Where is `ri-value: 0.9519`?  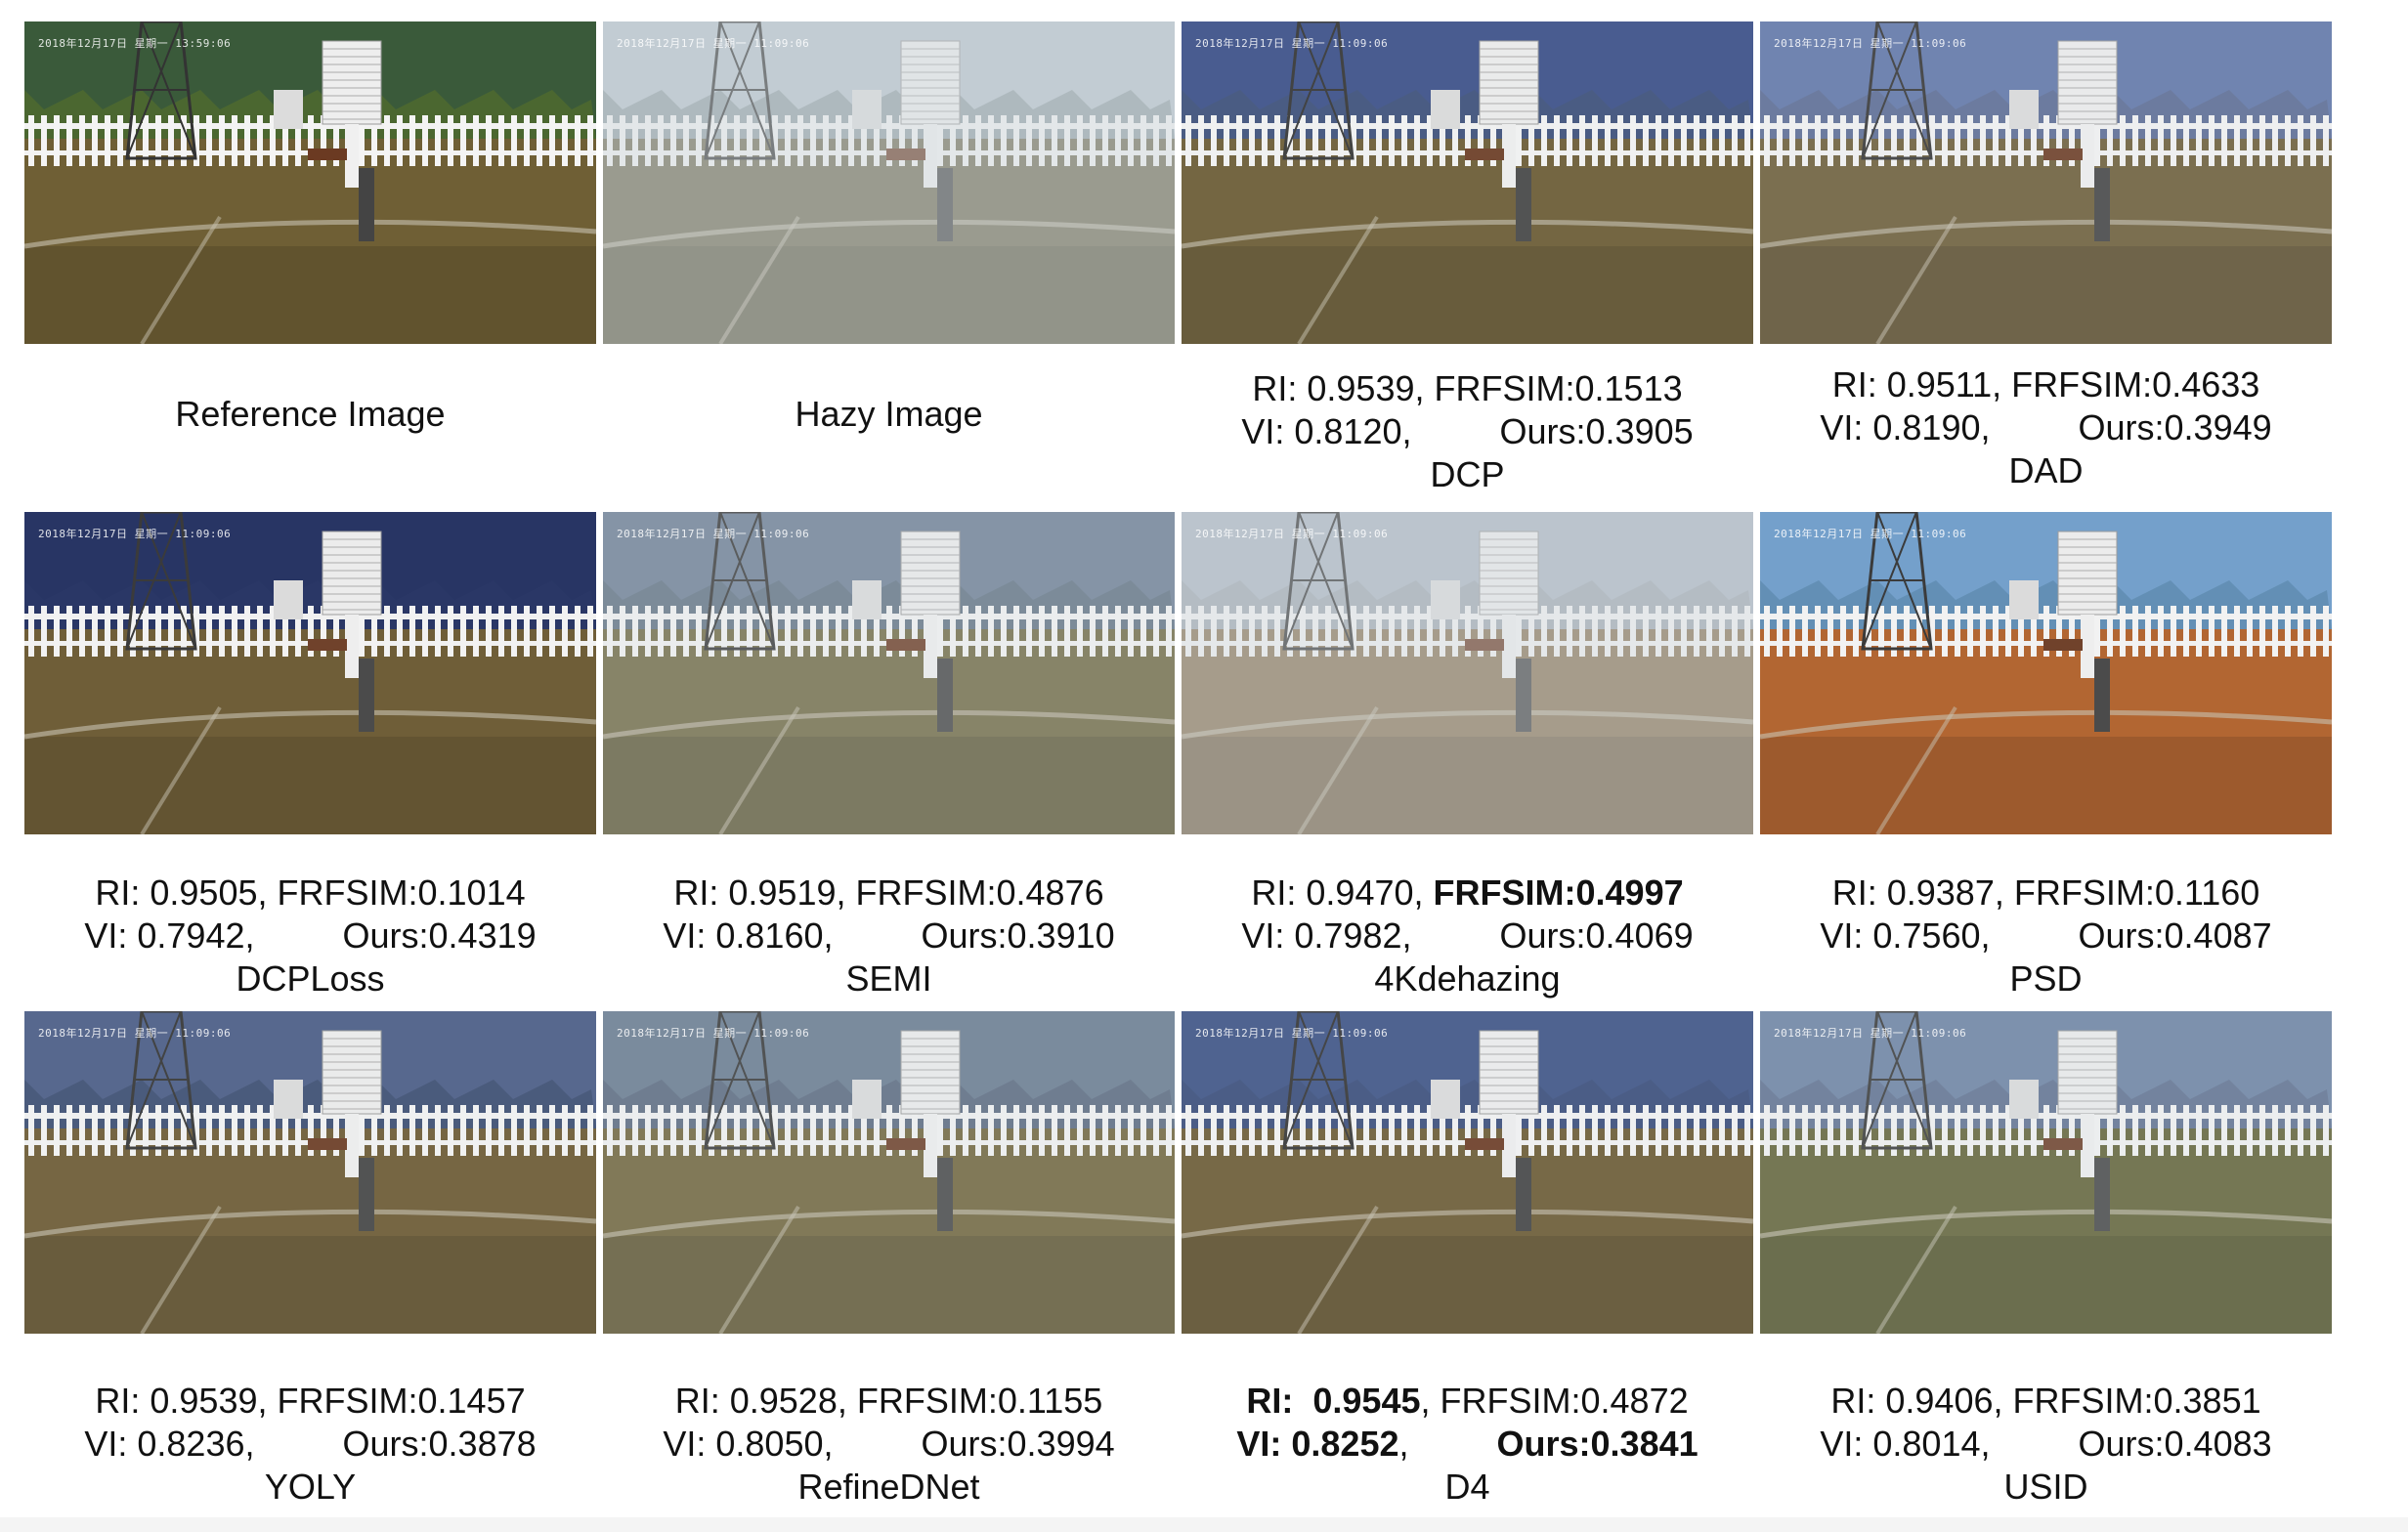
ri-value: 0.9519 is located at coordinates (783, 892).